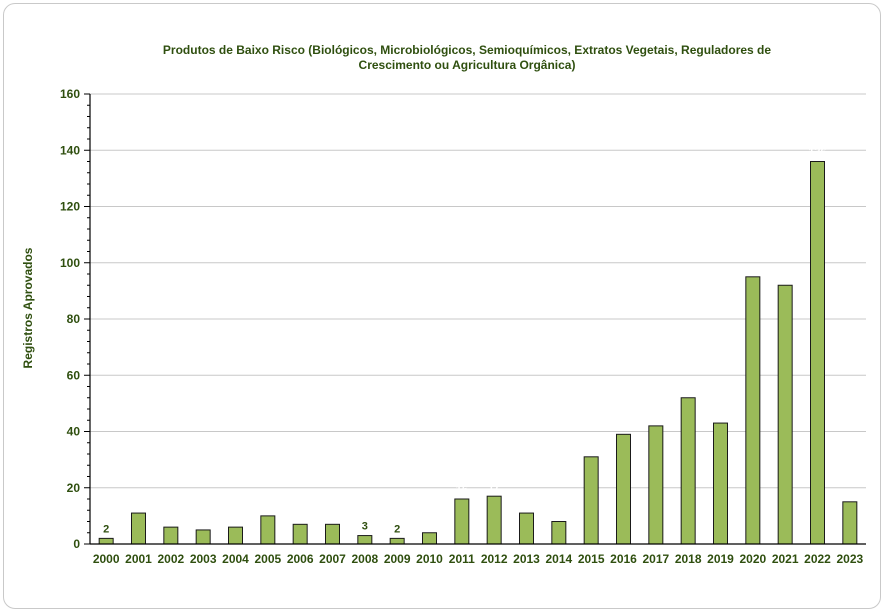  I want to click on data-label-2011: 16, so click(462, 490).